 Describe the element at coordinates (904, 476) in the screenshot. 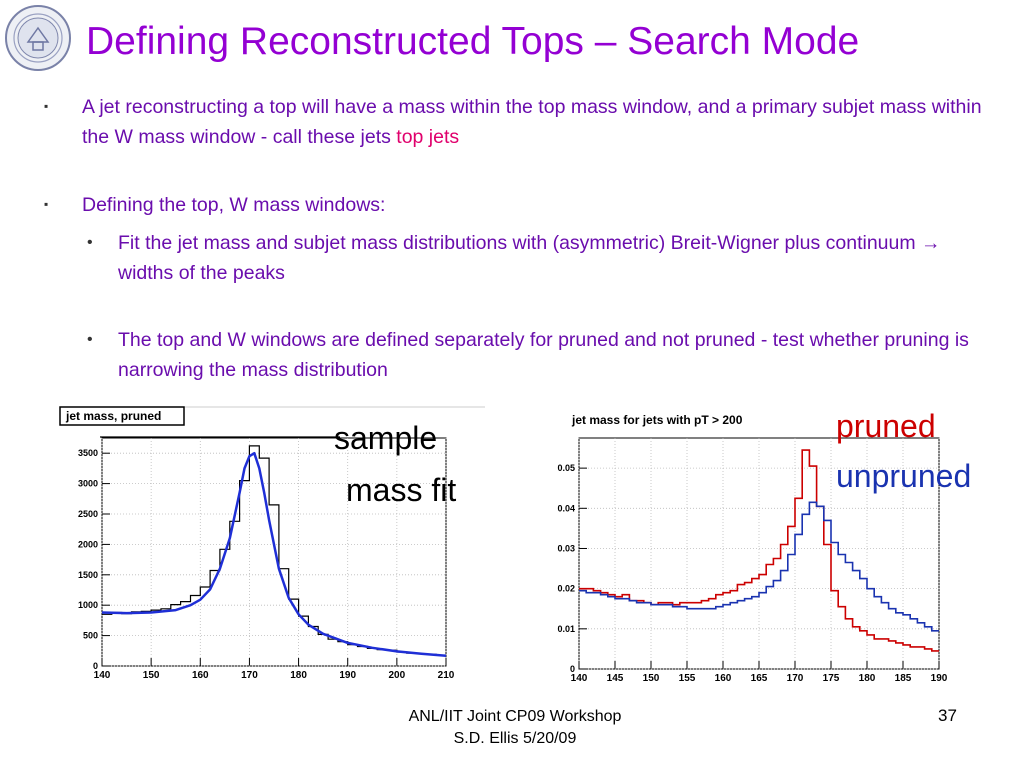

I see `unpruned-legend-label: unpruned` at that location.